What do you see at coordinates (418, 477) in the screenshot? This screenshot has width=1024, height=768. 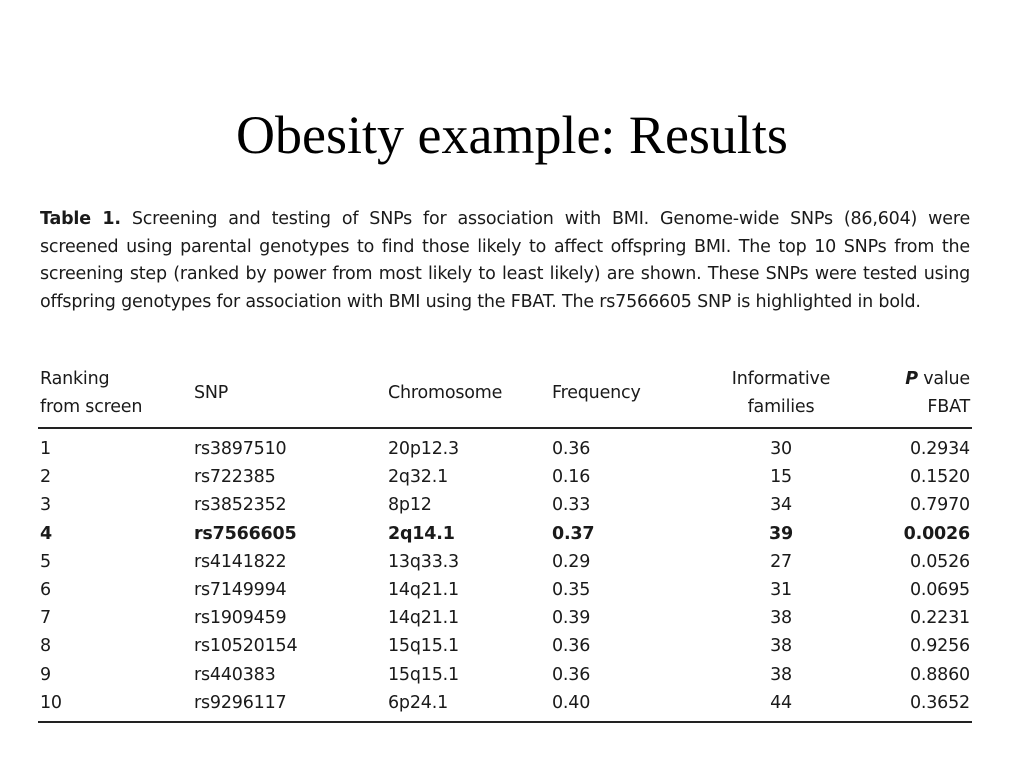 I see `cell-chromosome: 2q32.1` at bounding box center [418, 477].